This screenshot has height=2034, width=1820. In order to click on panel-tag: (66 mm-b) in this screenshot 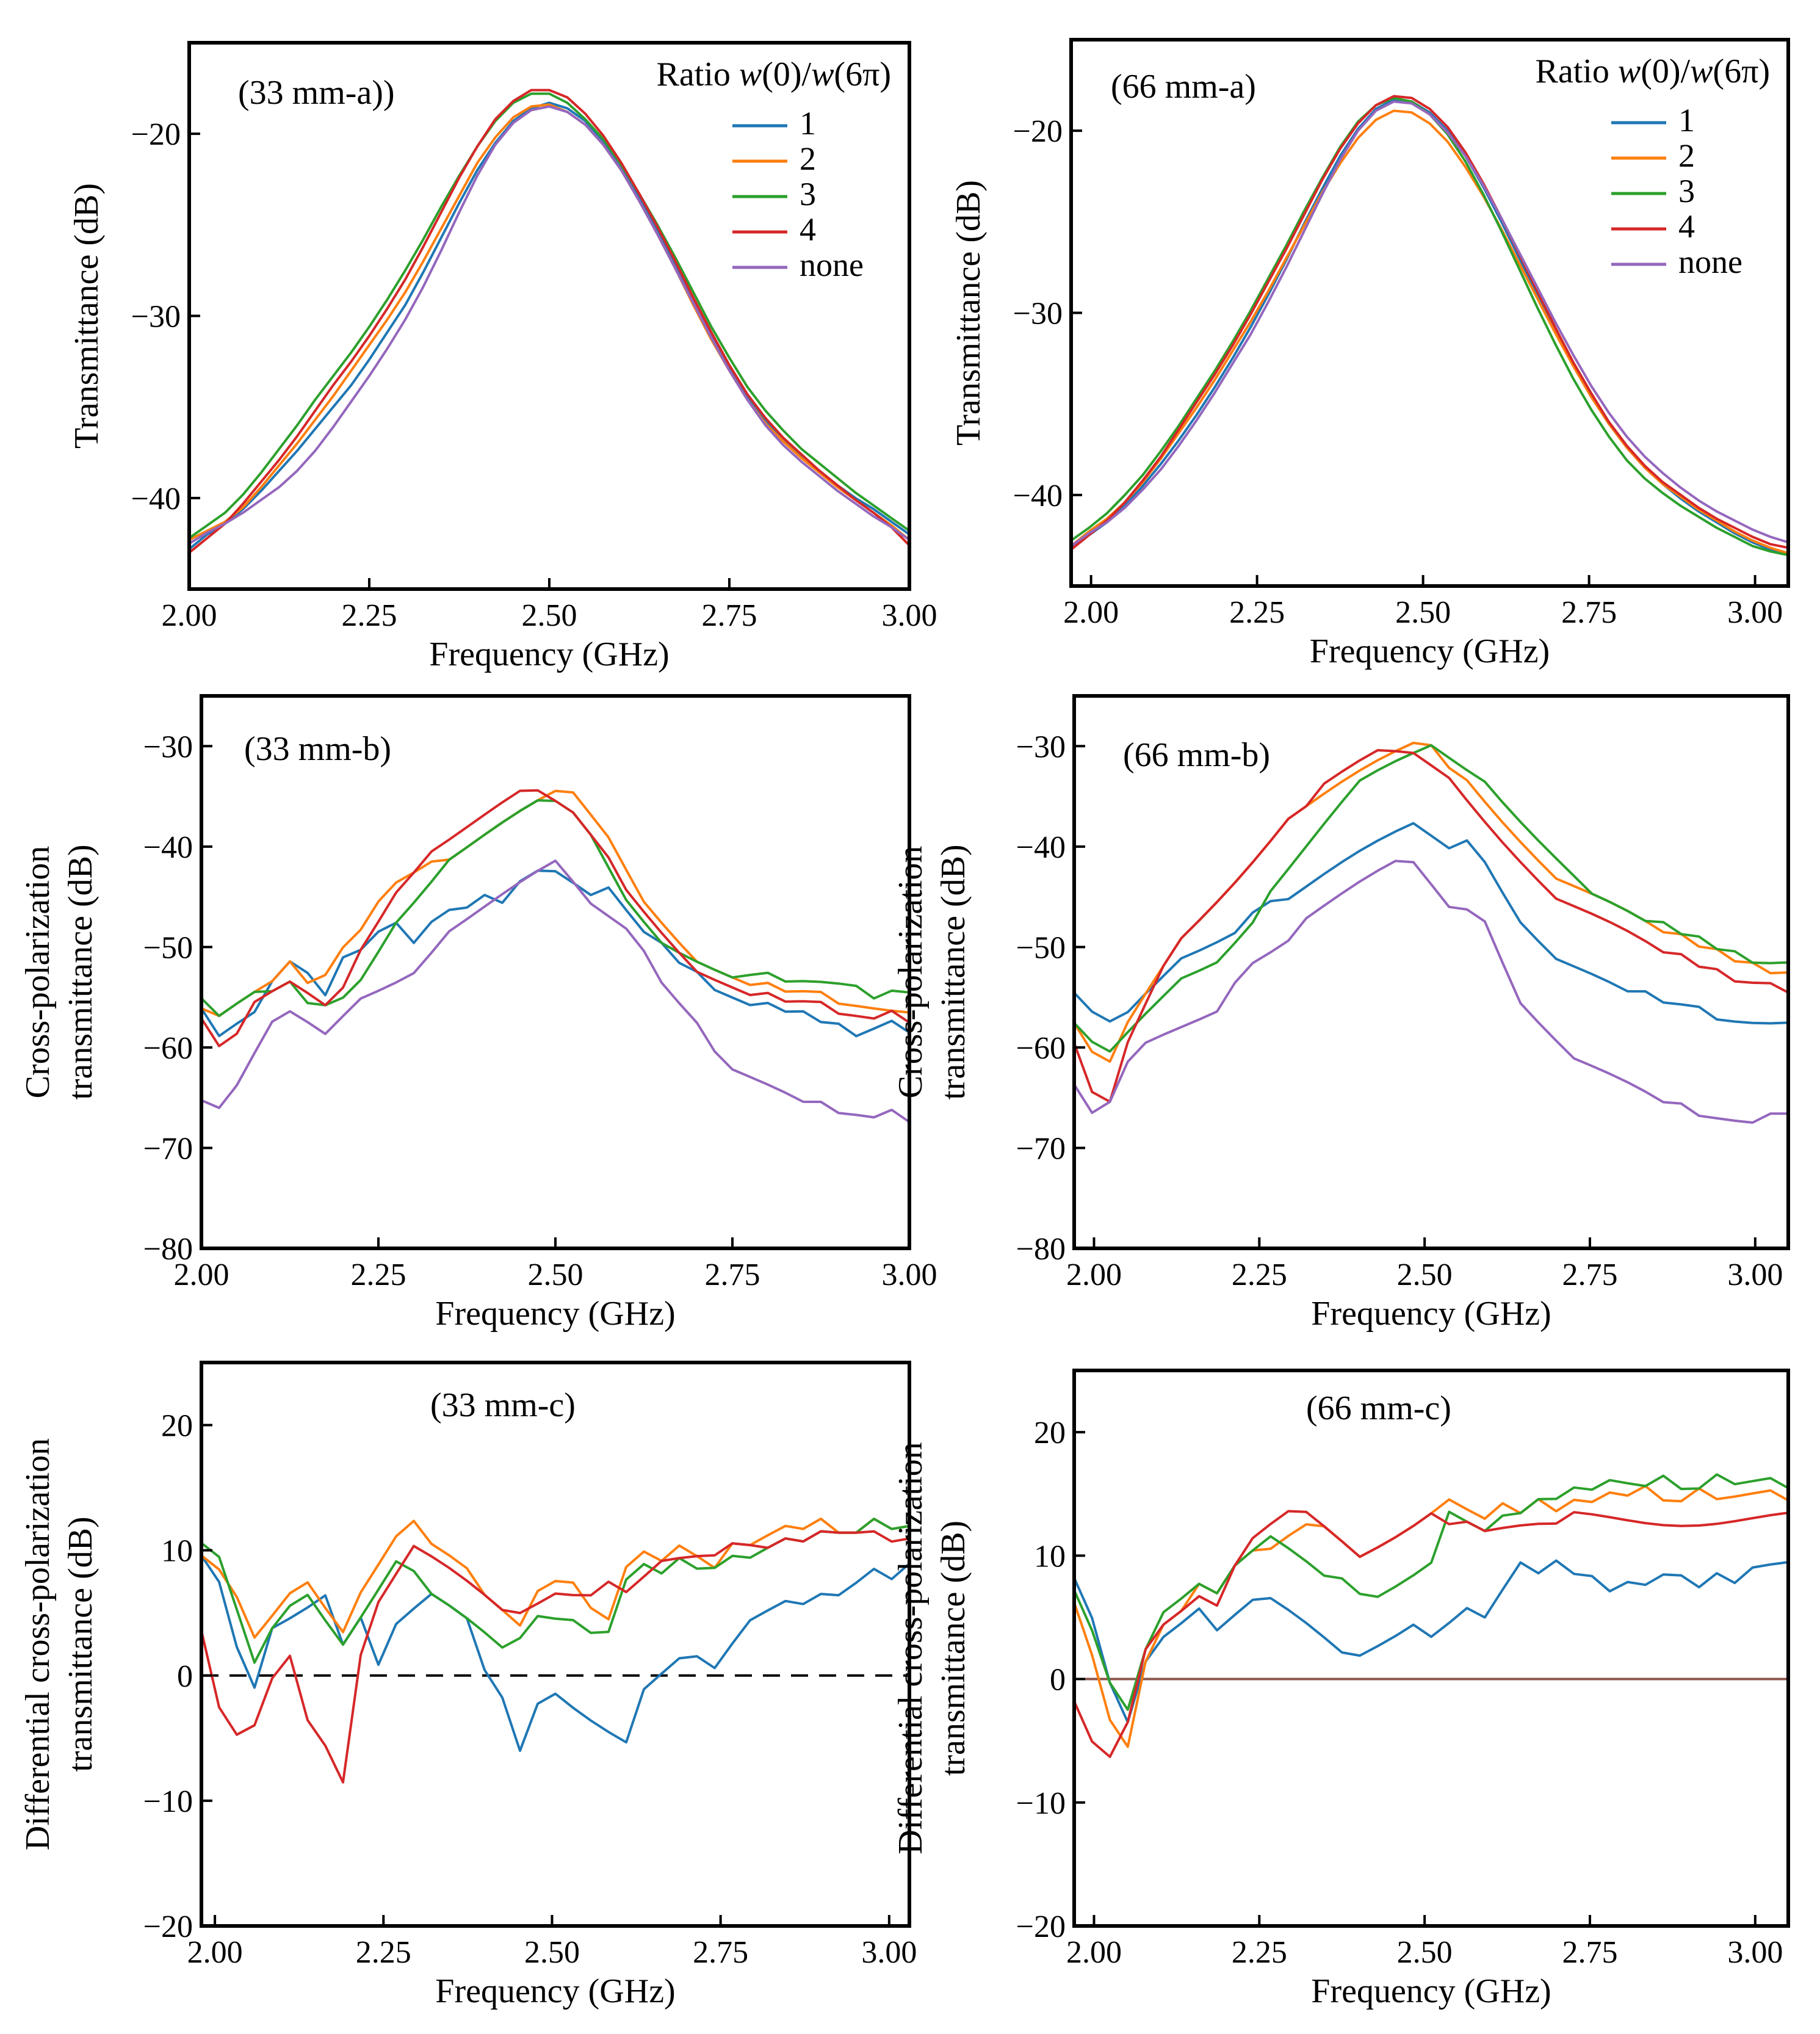, I will do `click(1196, 755)`.